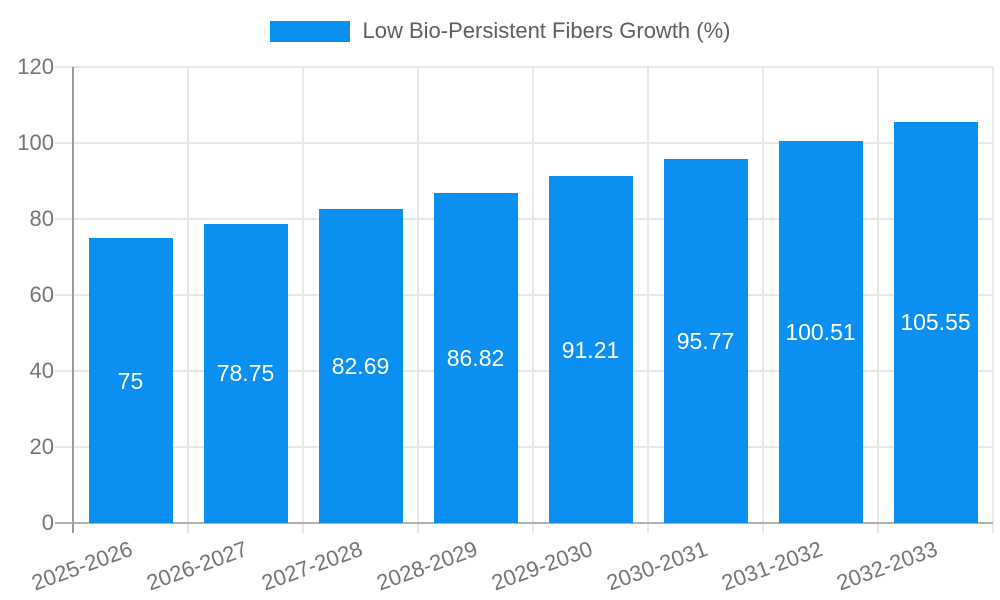 The image size is (1000, 600). Describe the element at coordinates (73, 295) in the screenshot. I see `y-axis-line` at that location.